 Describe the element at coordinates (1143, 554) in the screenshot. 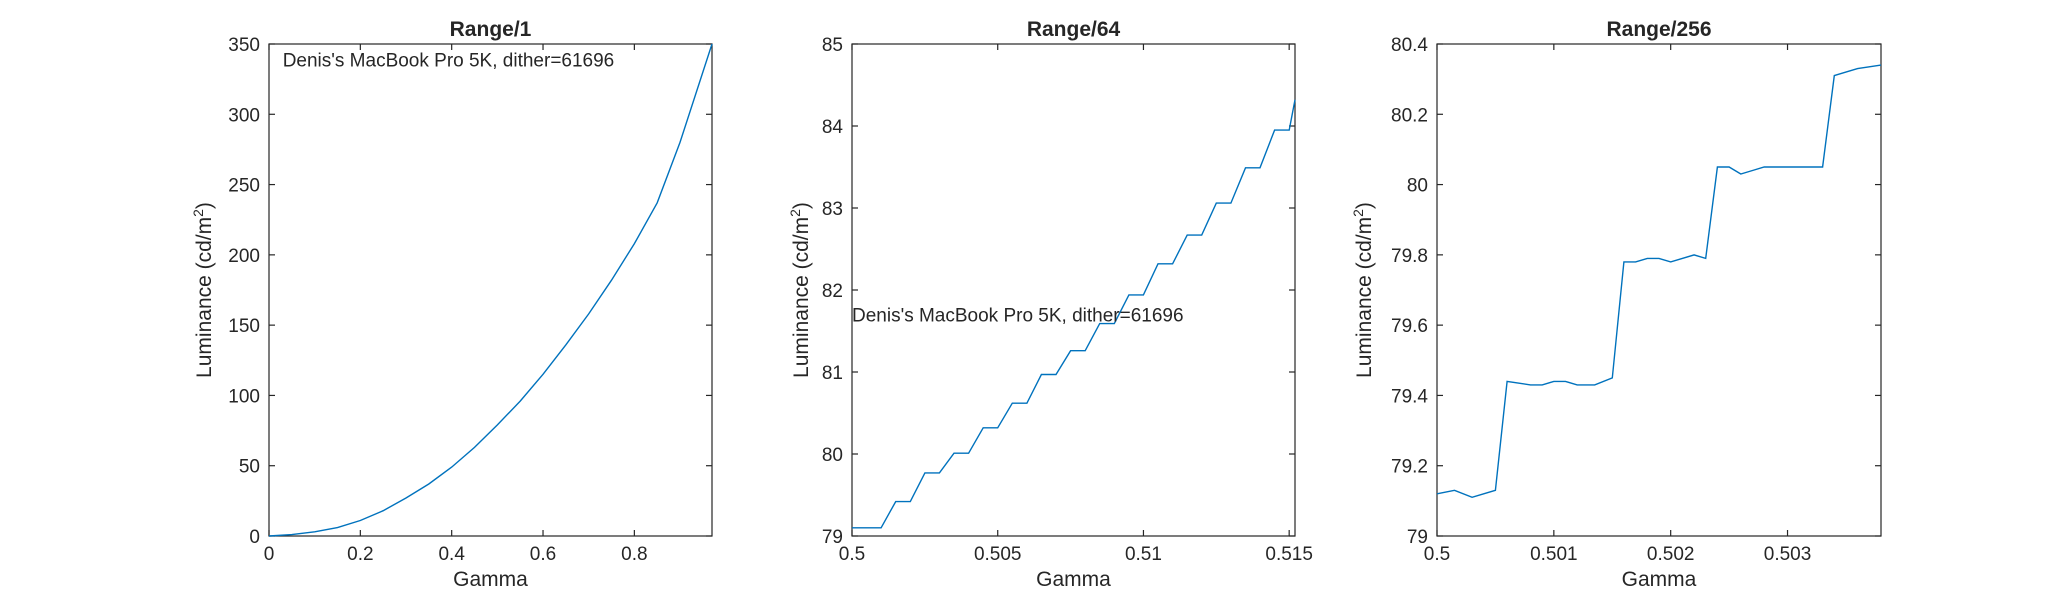

I see `x-tick-label: 0.51` at that location.